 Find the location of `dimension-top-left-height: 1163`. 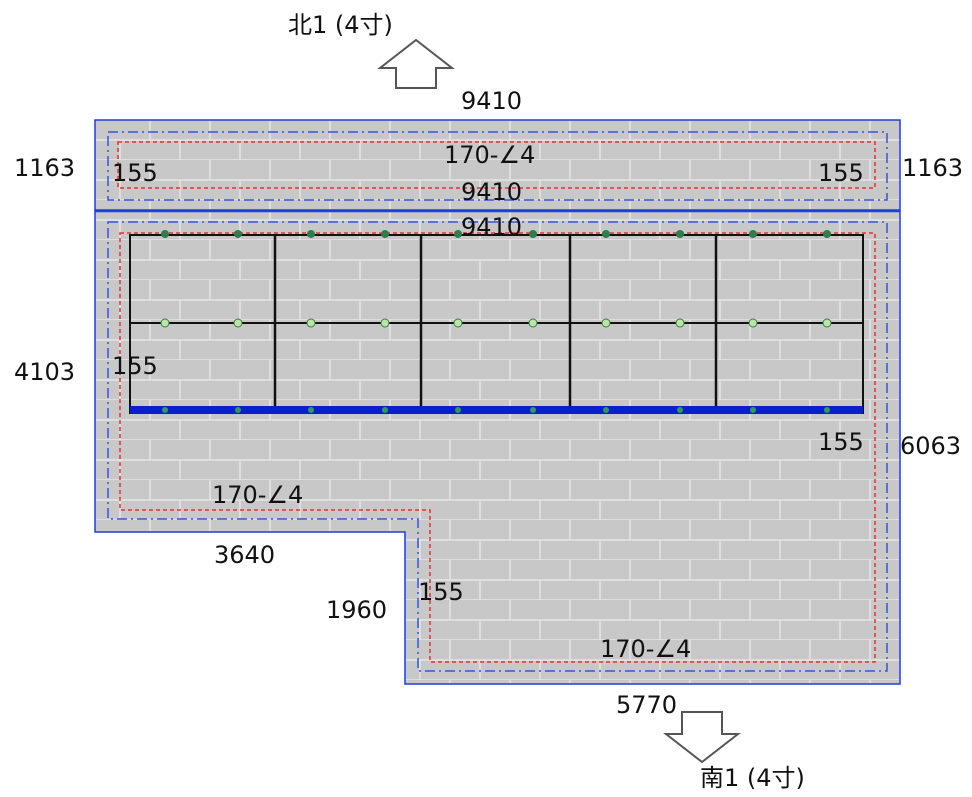

dimension-top-left-height: 1163 is located at coordinates (45, 168).